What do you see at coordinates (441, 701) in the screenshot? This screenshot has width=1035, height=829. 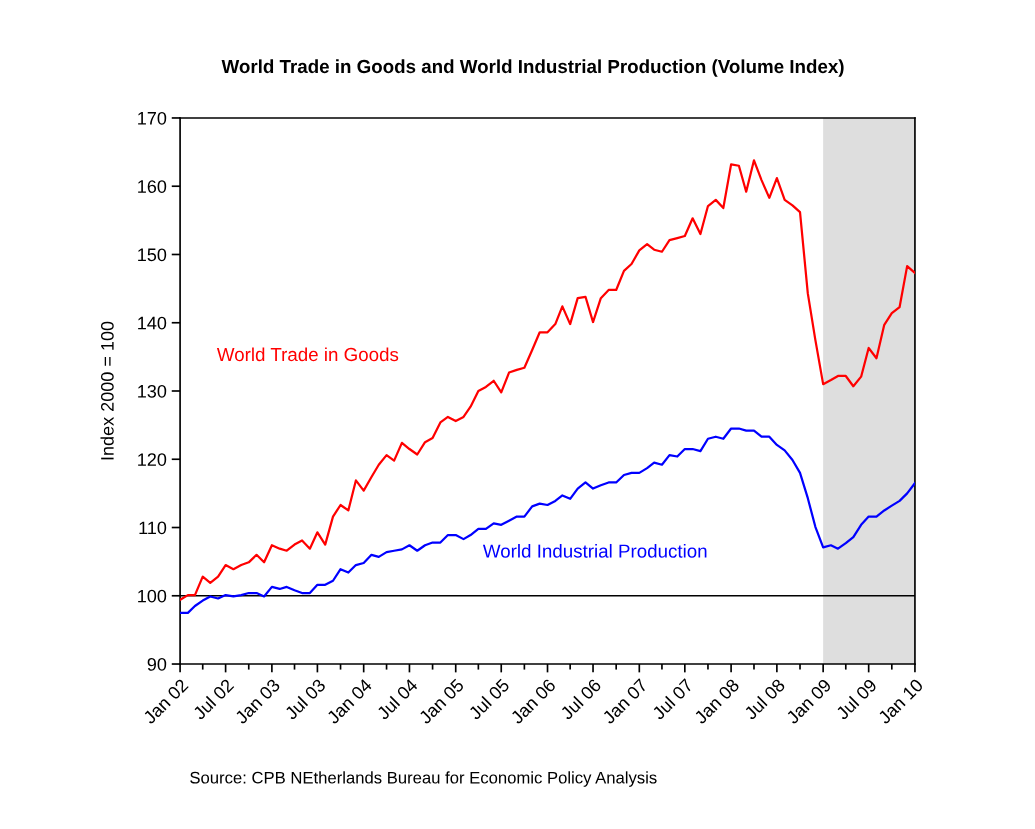 I see `x-tick-label: Jan 05` at bounding box center [441, 701].